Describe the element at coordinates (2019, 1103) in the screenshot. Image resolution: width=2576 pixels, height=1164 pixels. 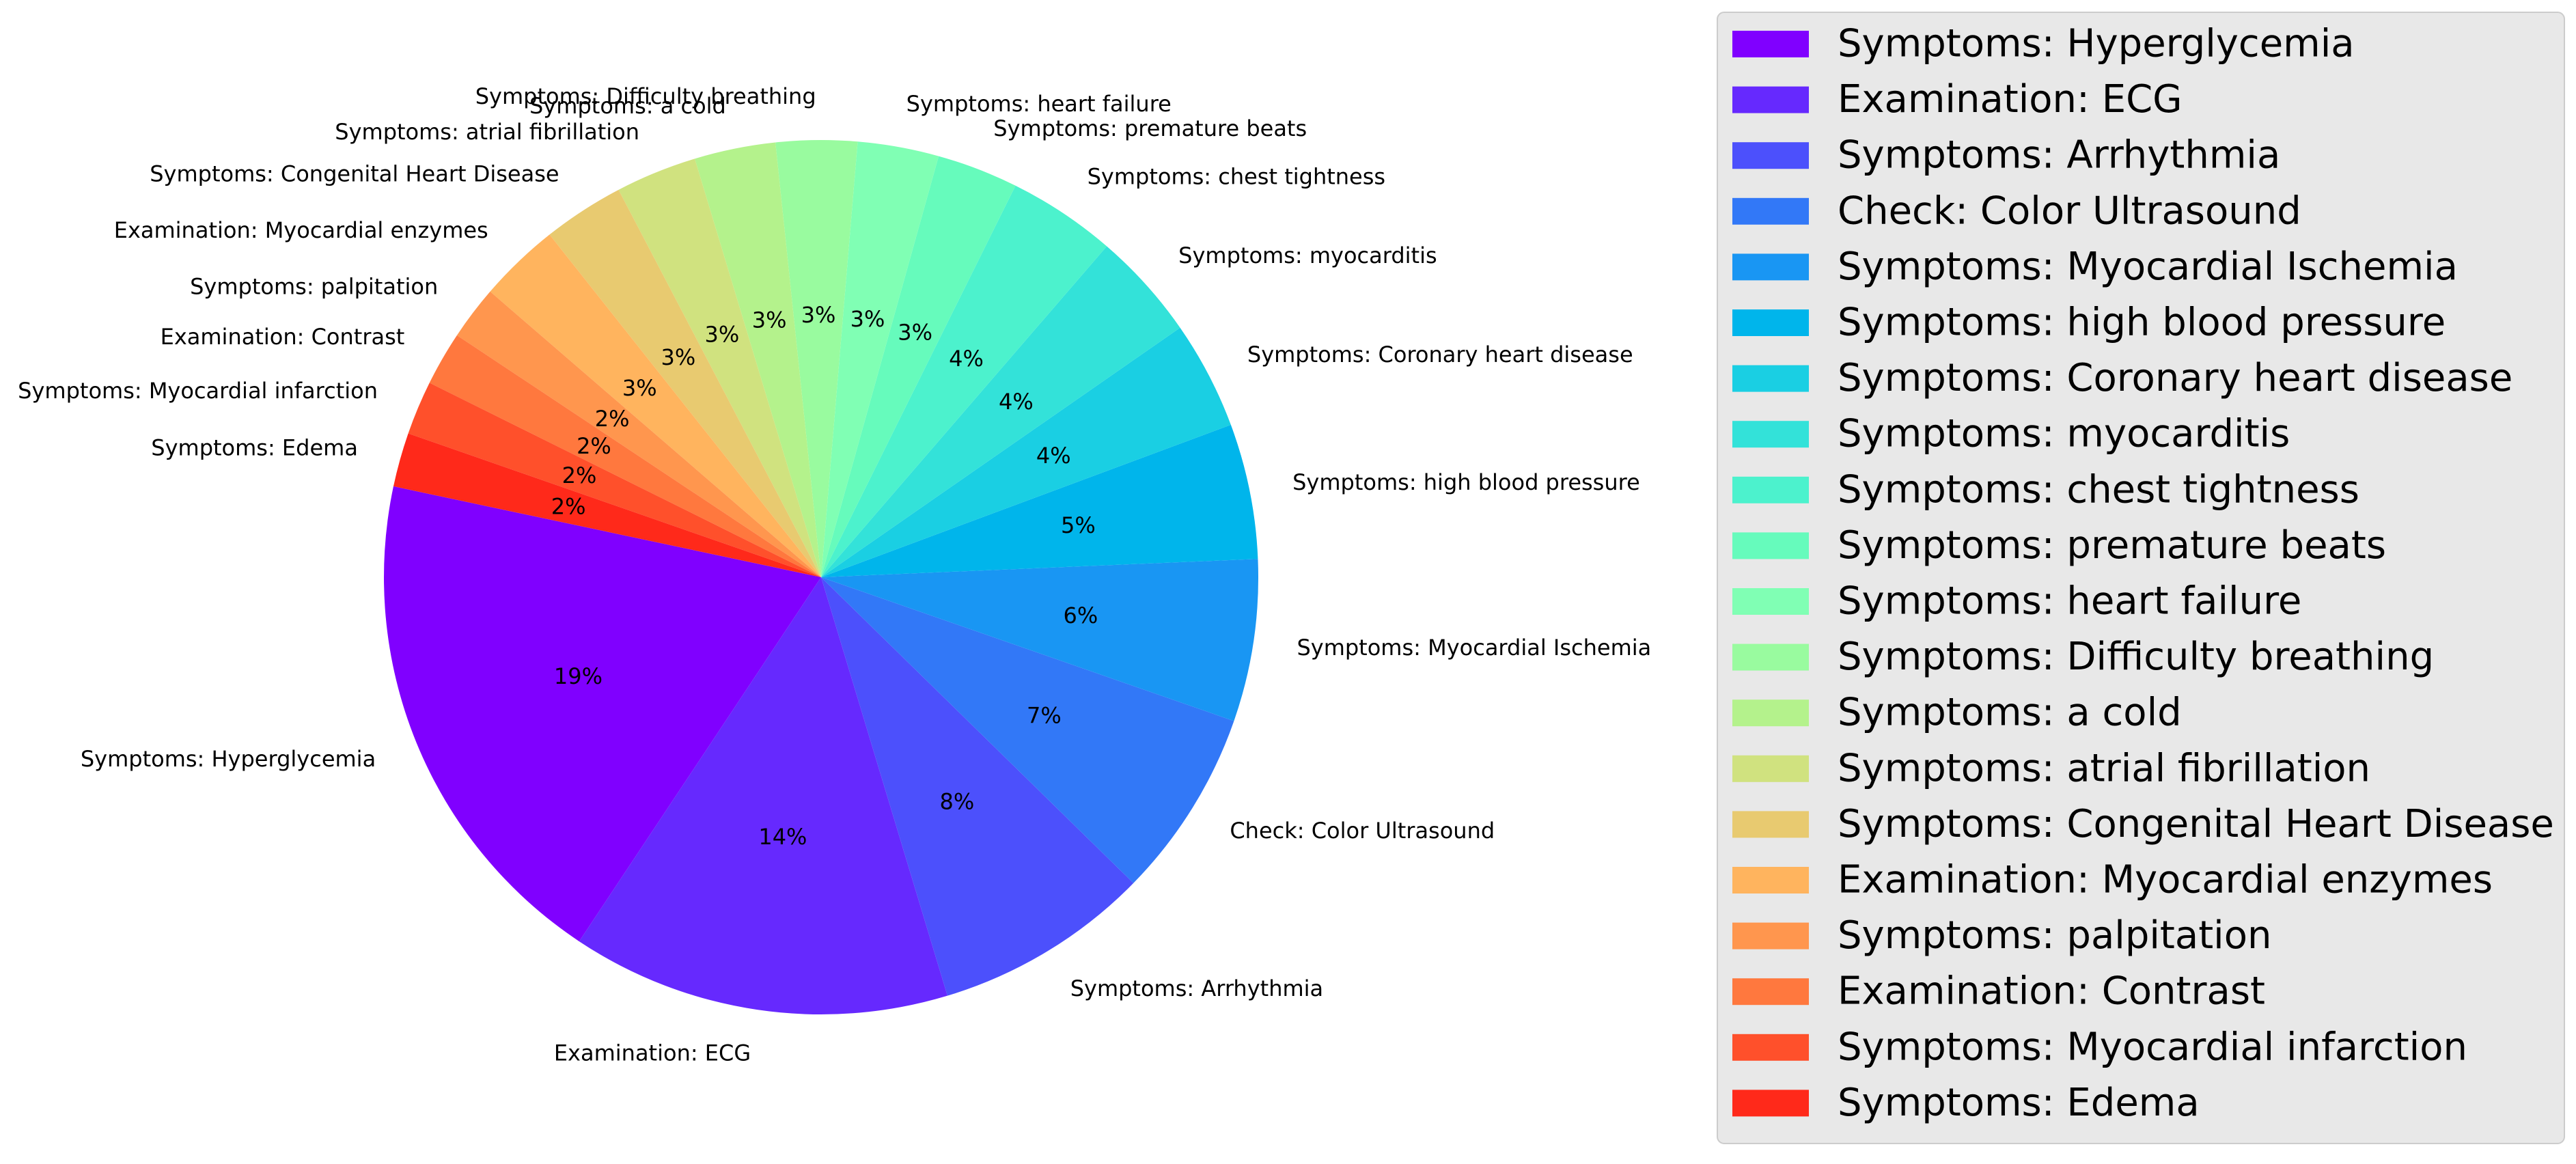
I see `legend-label: Symptoms: Edema` at that location.